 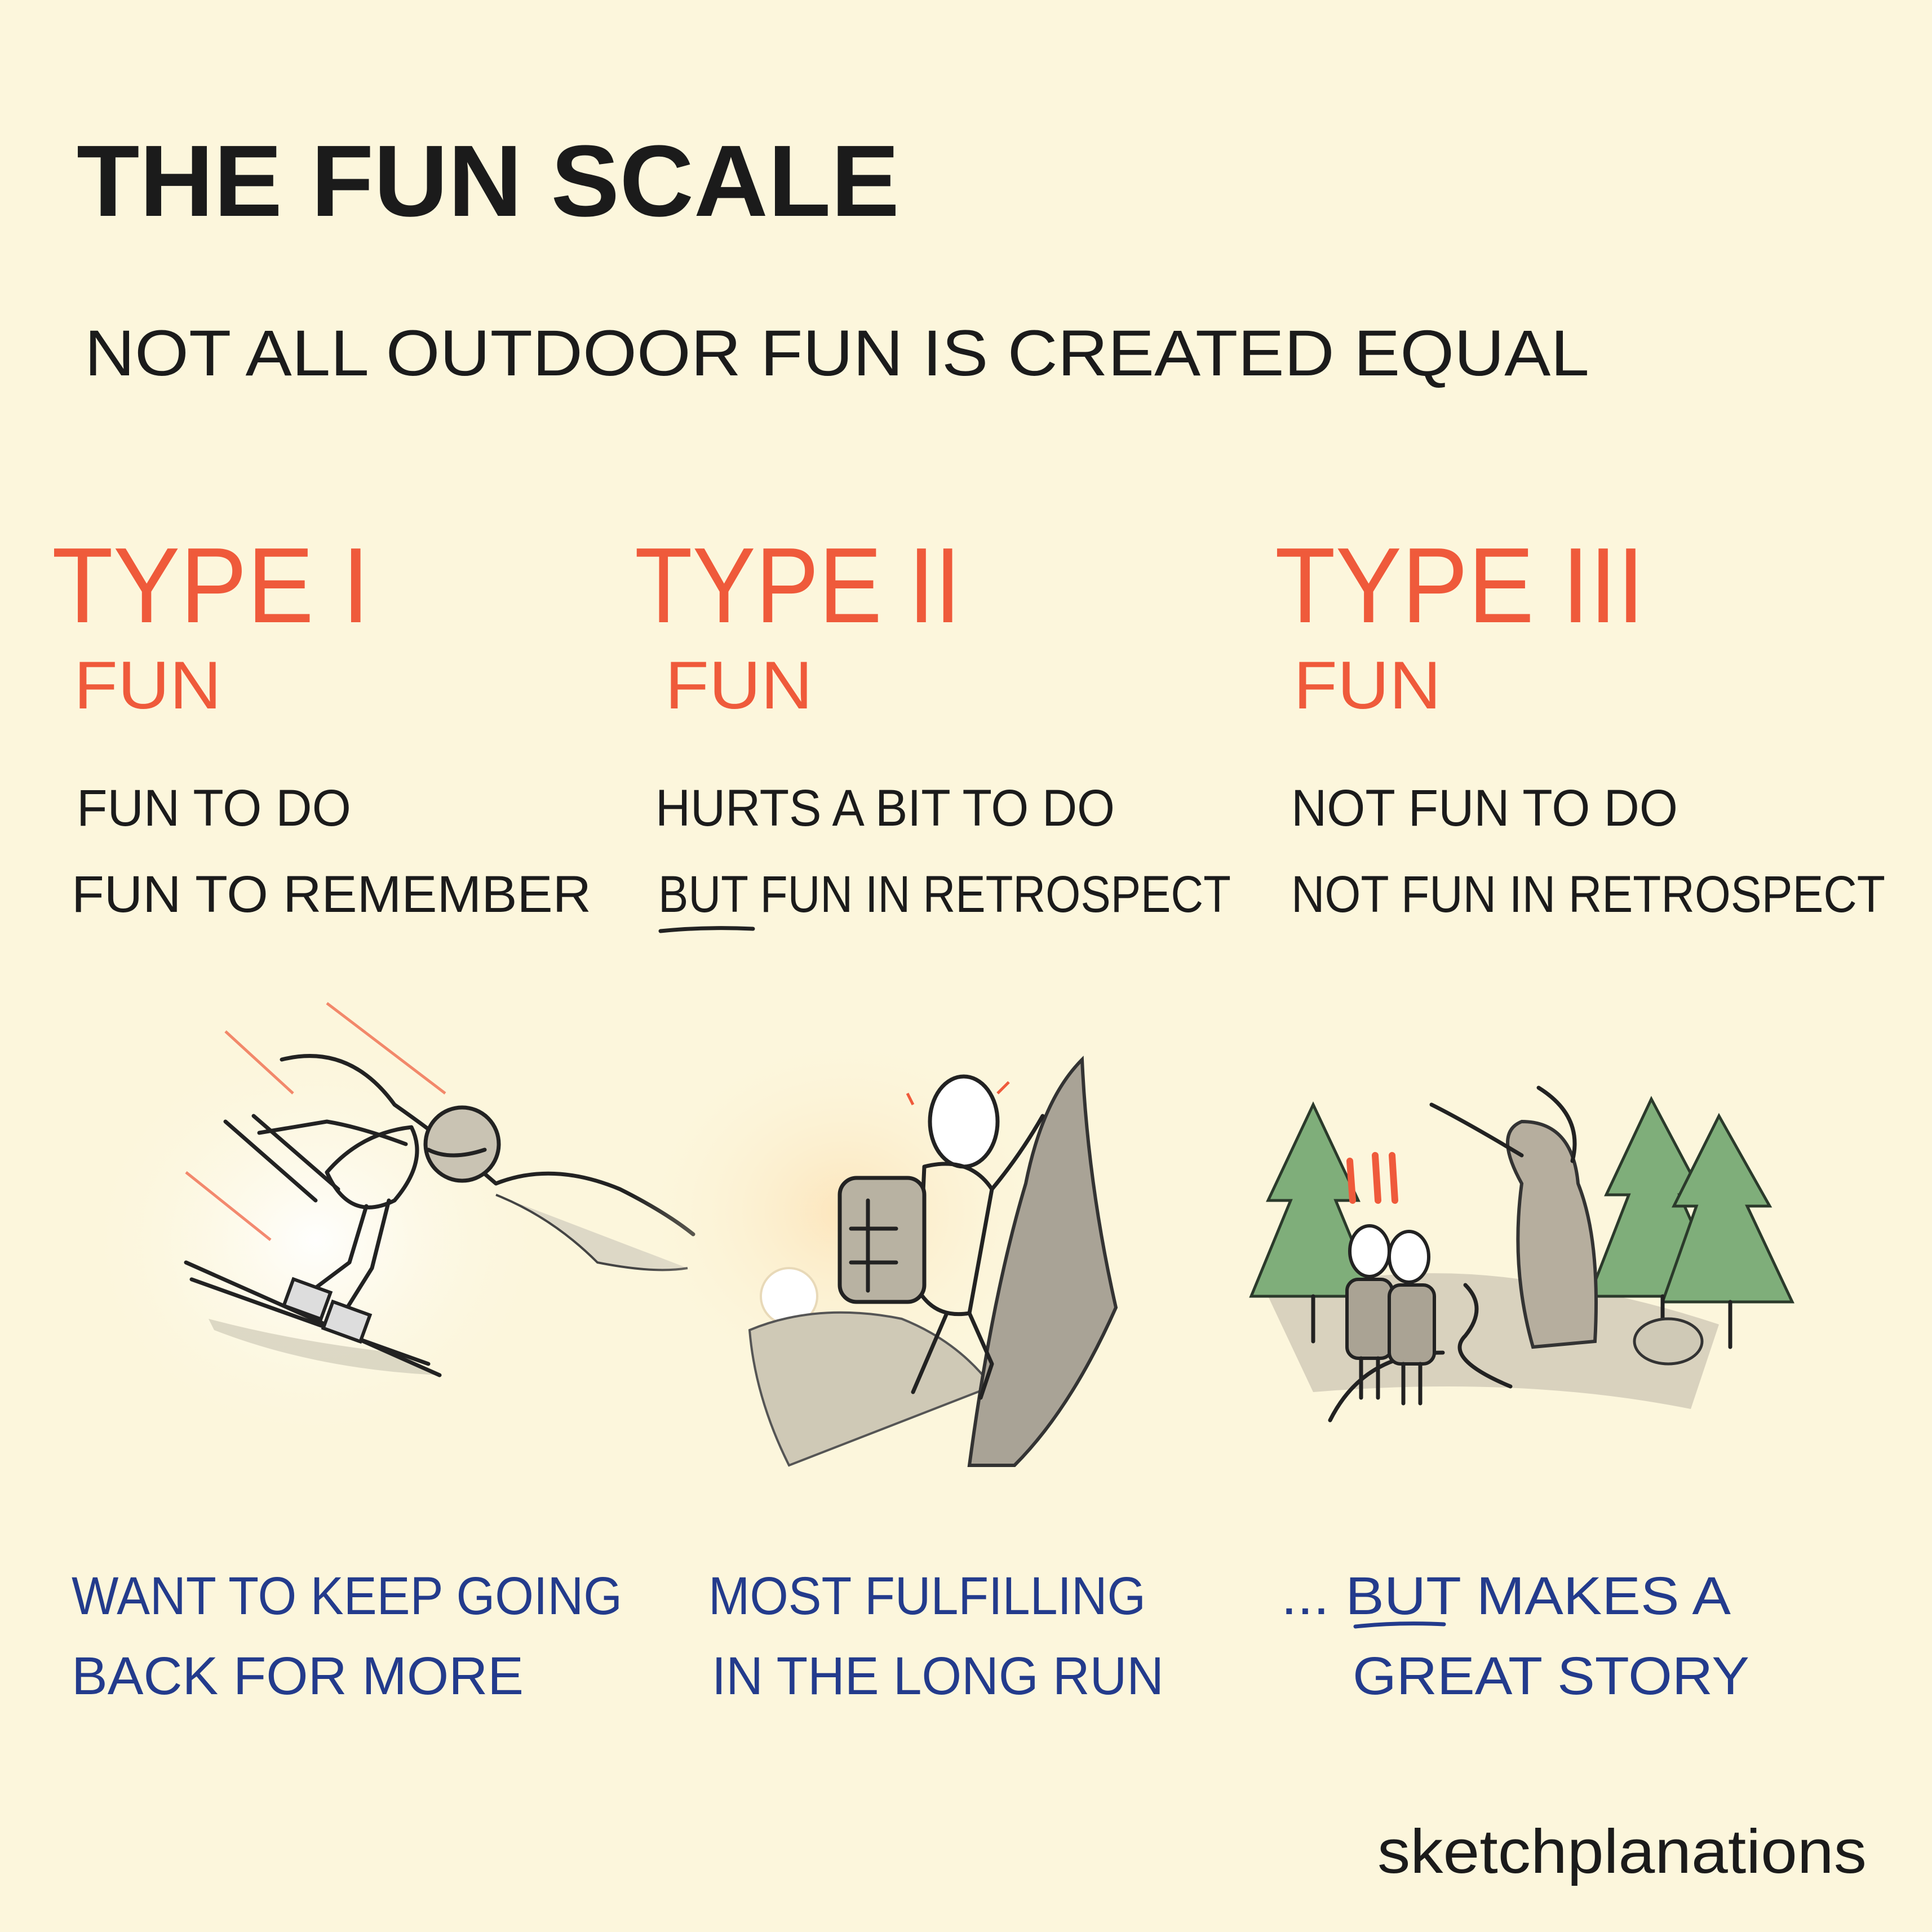 I want to click on description-line: FUN TO REMEMBER, so click(x=331, y=894).